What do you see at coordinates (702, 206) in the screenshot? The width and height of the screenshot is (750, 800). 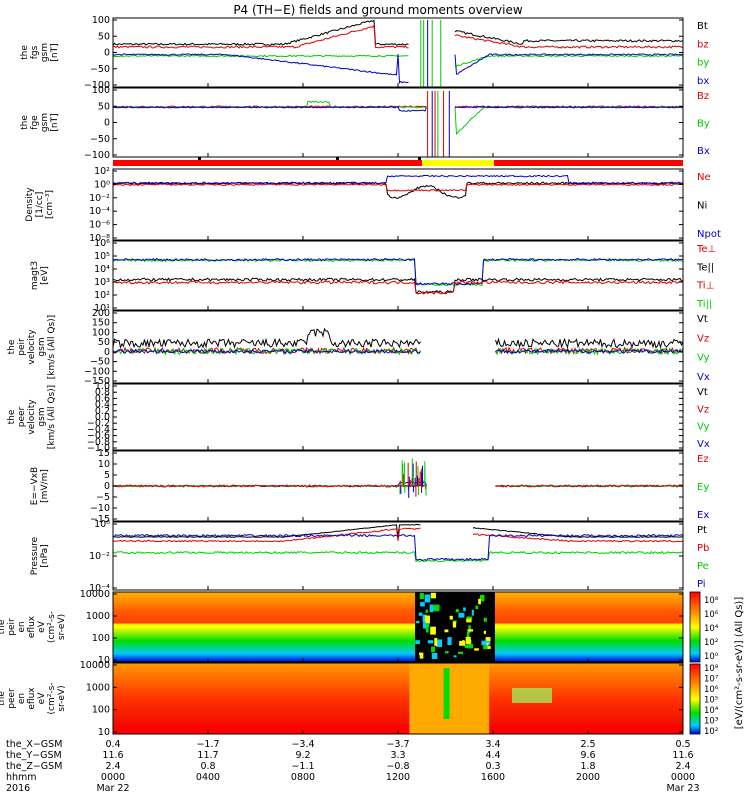 I see `legend-entry: Ni` at bounding box center [702, 206].